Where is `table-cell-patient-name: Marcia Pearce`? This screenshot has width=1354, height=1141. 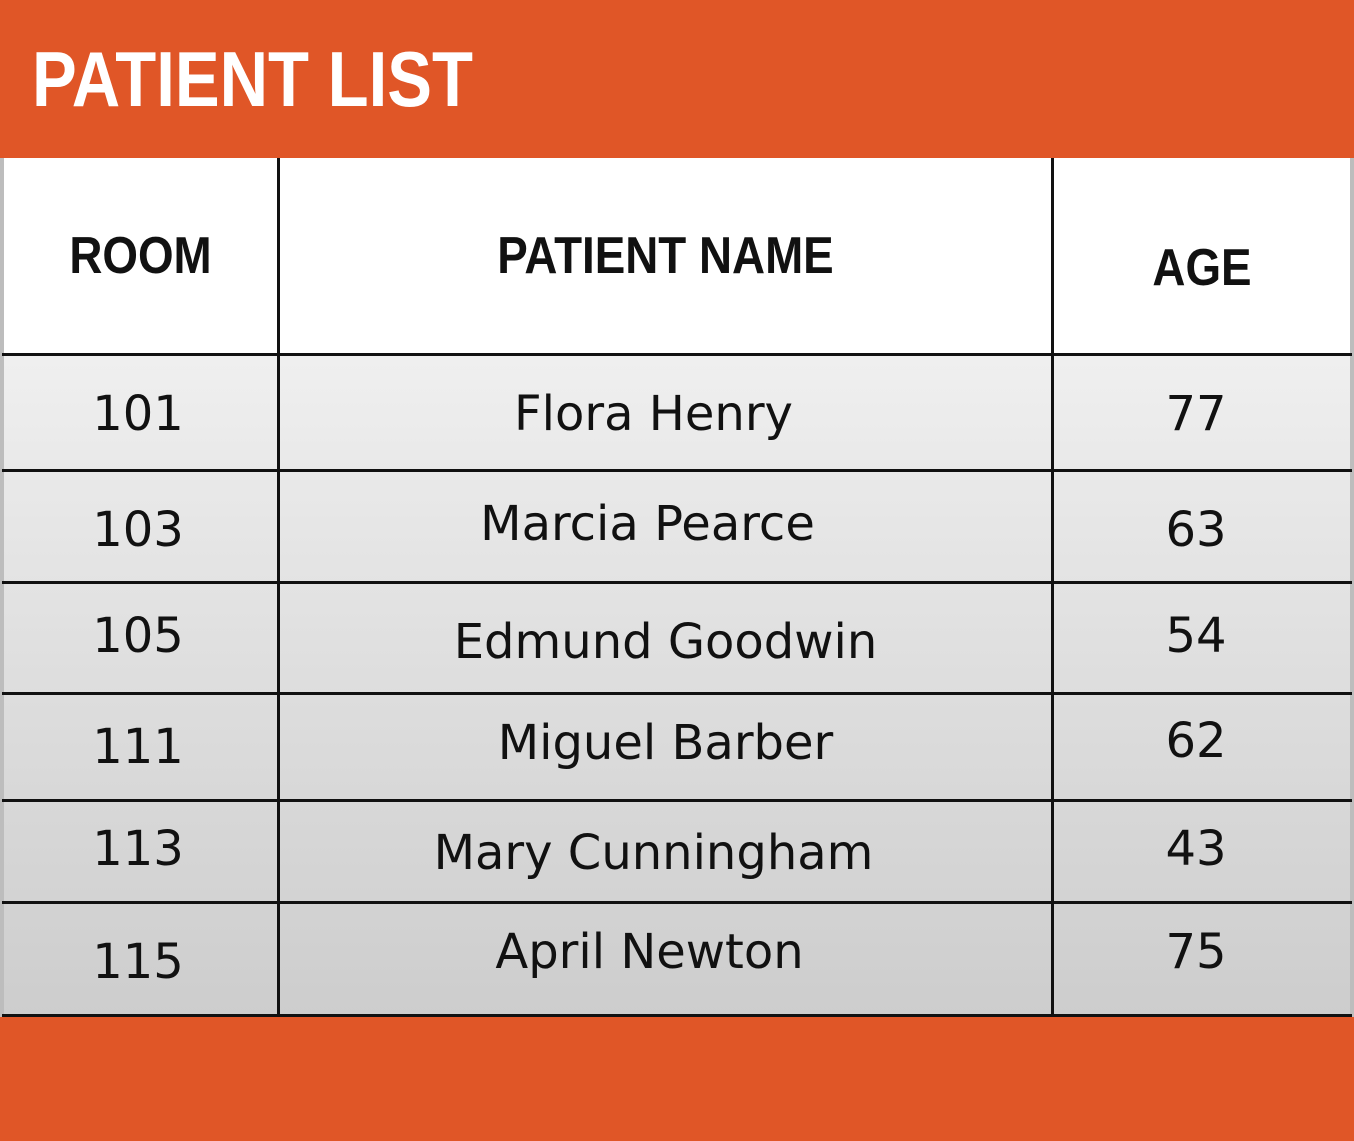
table-cell-patient-name: Marcia Pearce is located at coordinates (647, 524).